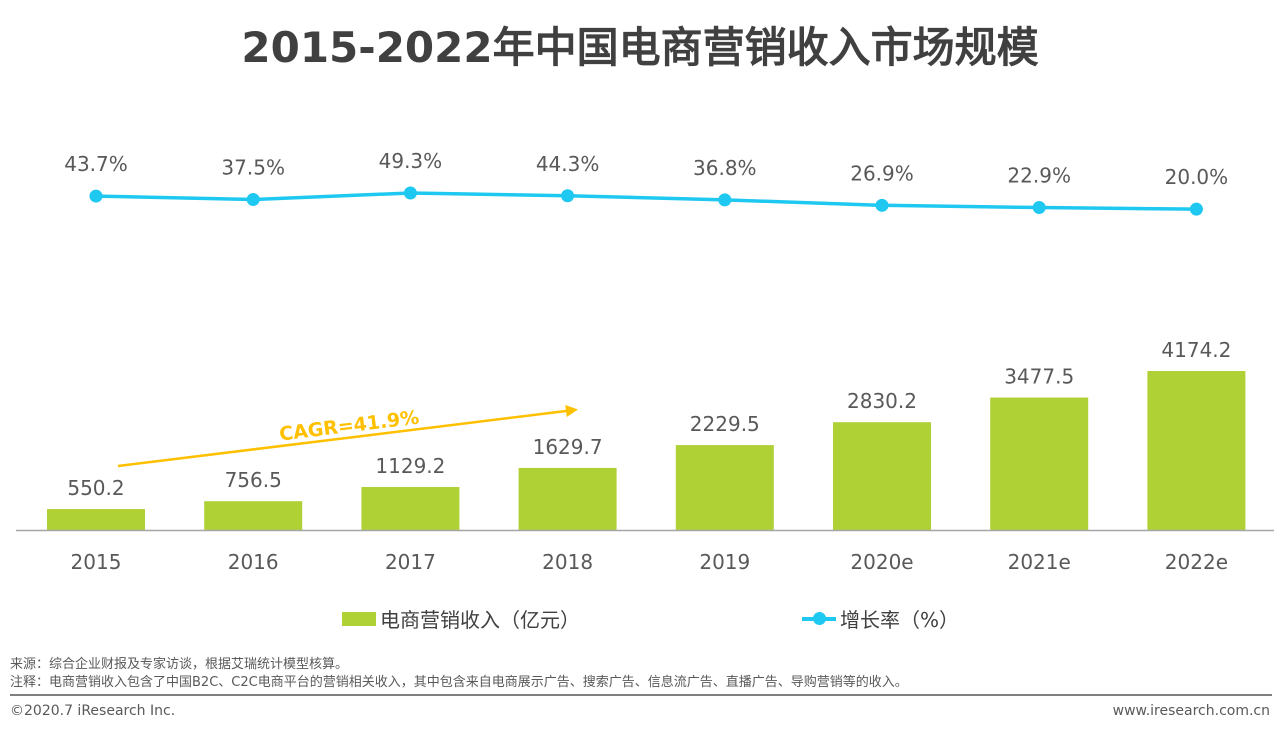  I want to click on cagr-arrow-line, so click(342, 438).